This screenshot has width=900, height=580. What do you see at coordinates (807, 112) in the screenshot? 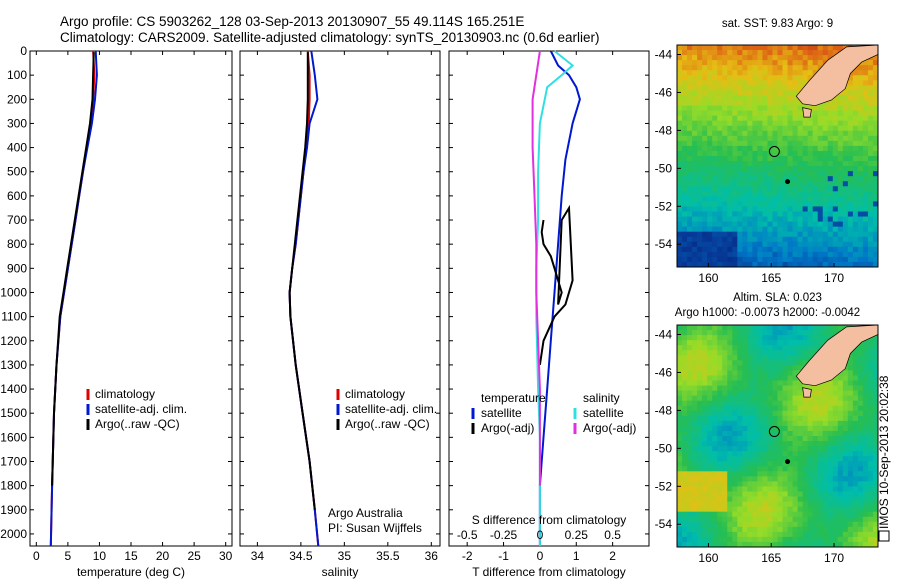
I see `stewart-island-shape` at bounding box center [807, 112].